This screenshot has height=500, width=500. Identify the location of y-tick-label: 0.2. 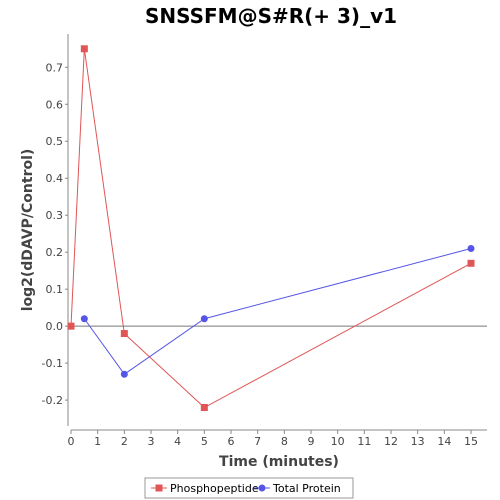
(55, 252).